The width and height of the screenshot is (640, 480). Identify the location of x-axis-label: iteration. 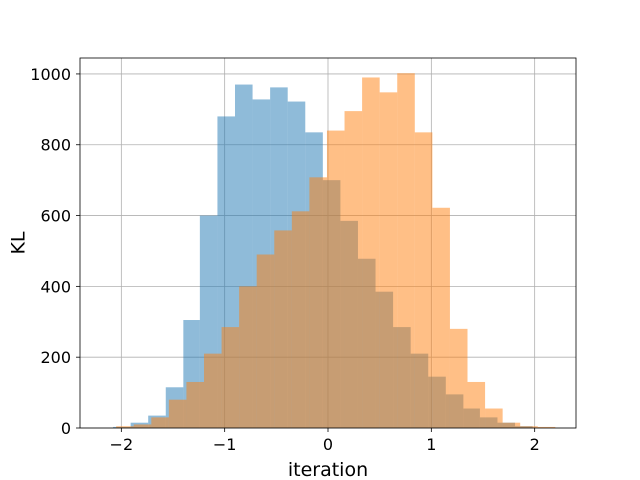
(328, 469).